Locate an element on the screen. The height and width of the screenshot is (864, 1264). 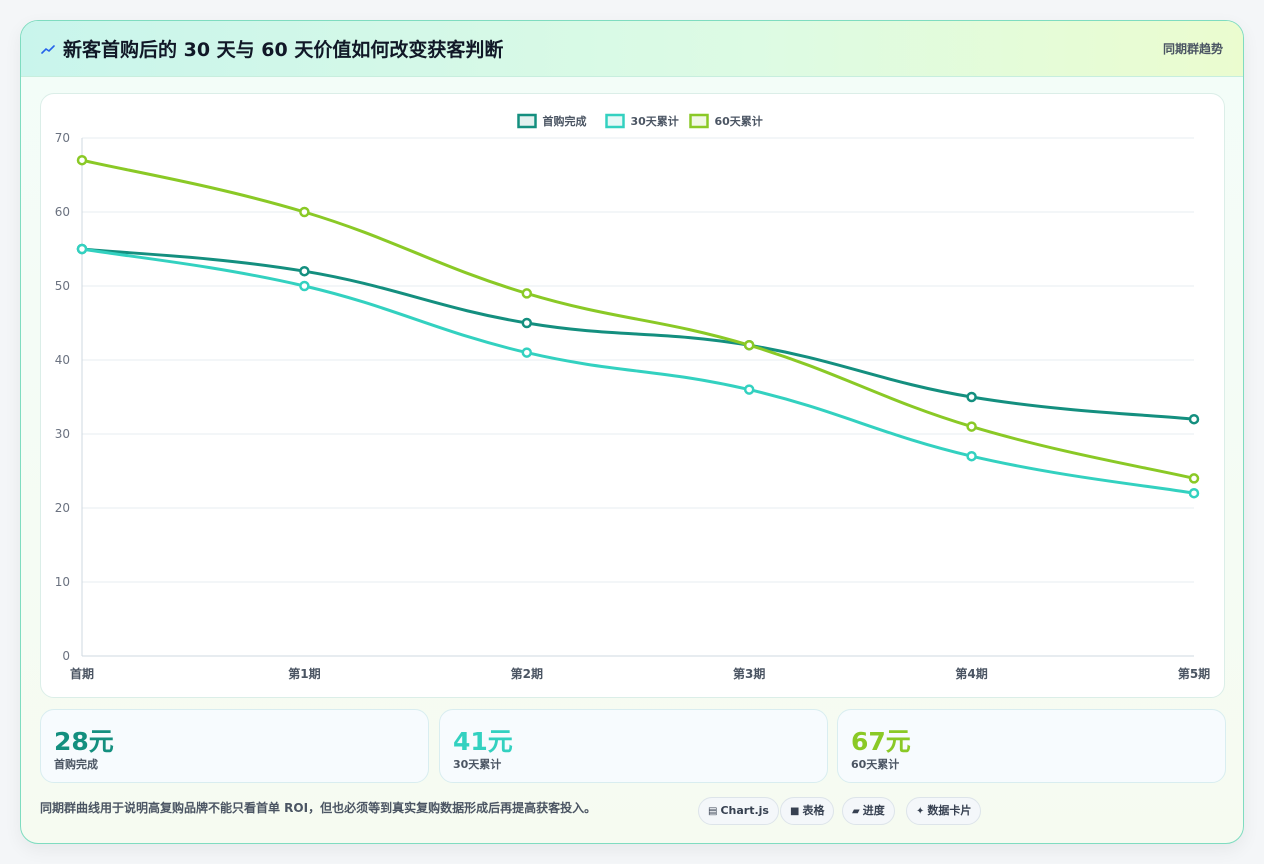
stat-card-60-day: 67元 60天累计 is located at coordinates (1031, 746).